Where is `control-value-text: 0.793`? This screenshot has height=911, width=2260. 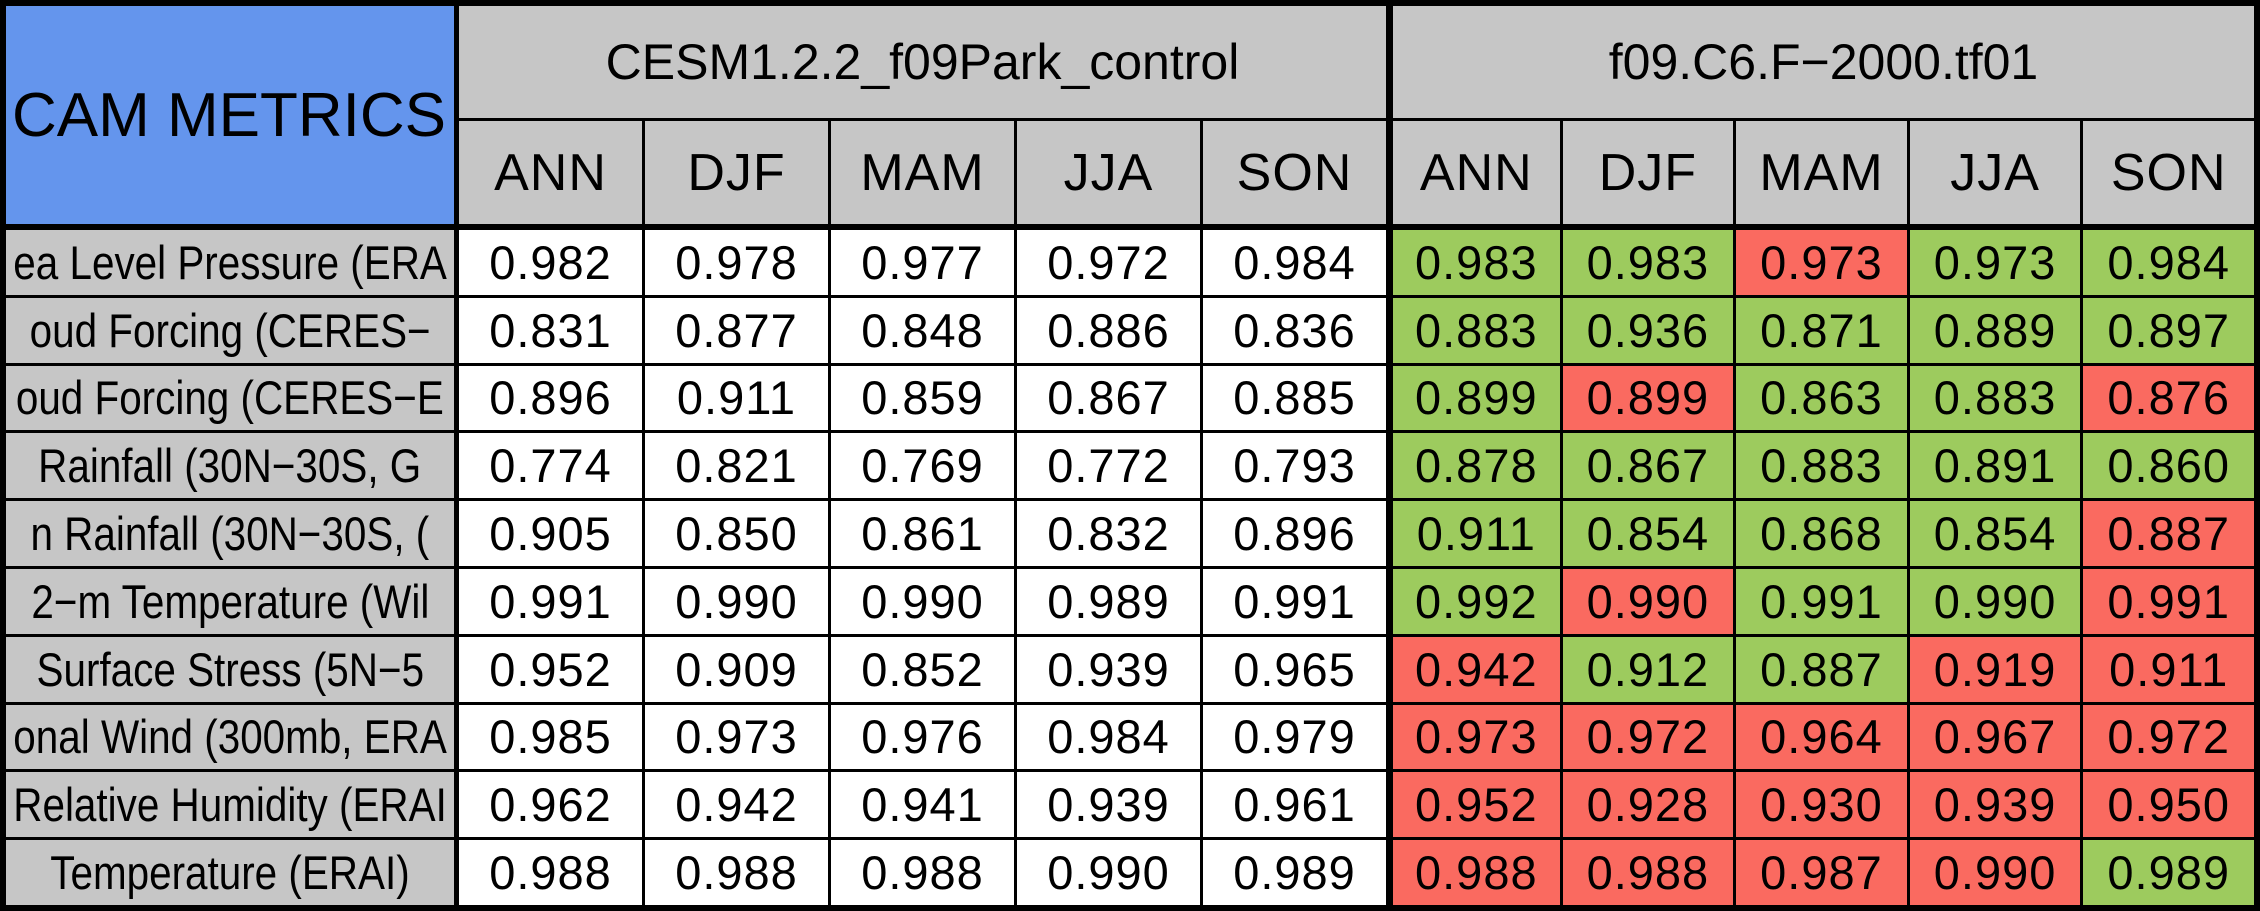
control-value-text: 0.793 is located at coordinates (1294, 466).